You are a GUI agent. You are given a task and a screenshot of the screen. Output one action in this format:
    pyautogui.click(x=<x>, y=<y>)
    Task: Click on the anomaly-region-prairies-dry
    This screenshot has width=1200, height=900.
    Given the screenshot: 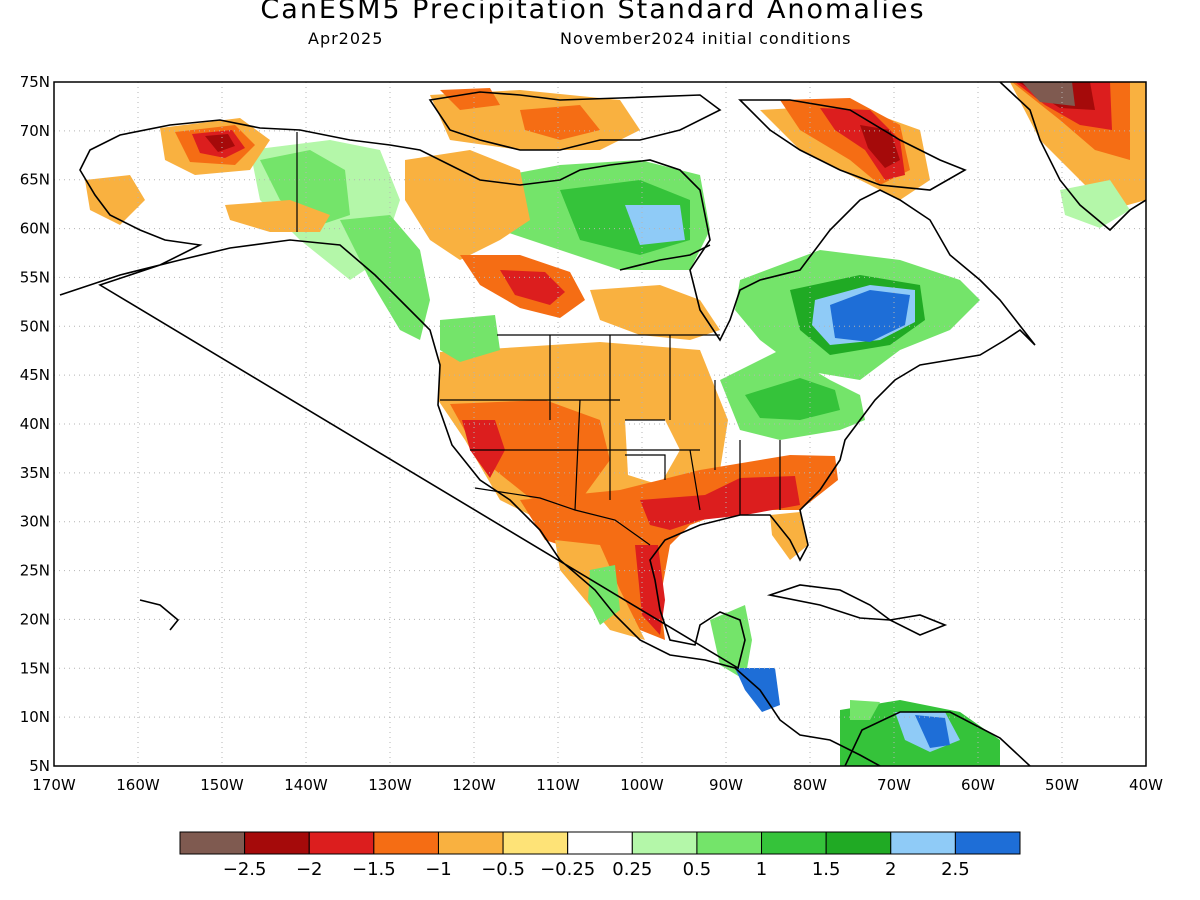 What is the action you would take?
    pyautogui.click(x=655, y=312)
    